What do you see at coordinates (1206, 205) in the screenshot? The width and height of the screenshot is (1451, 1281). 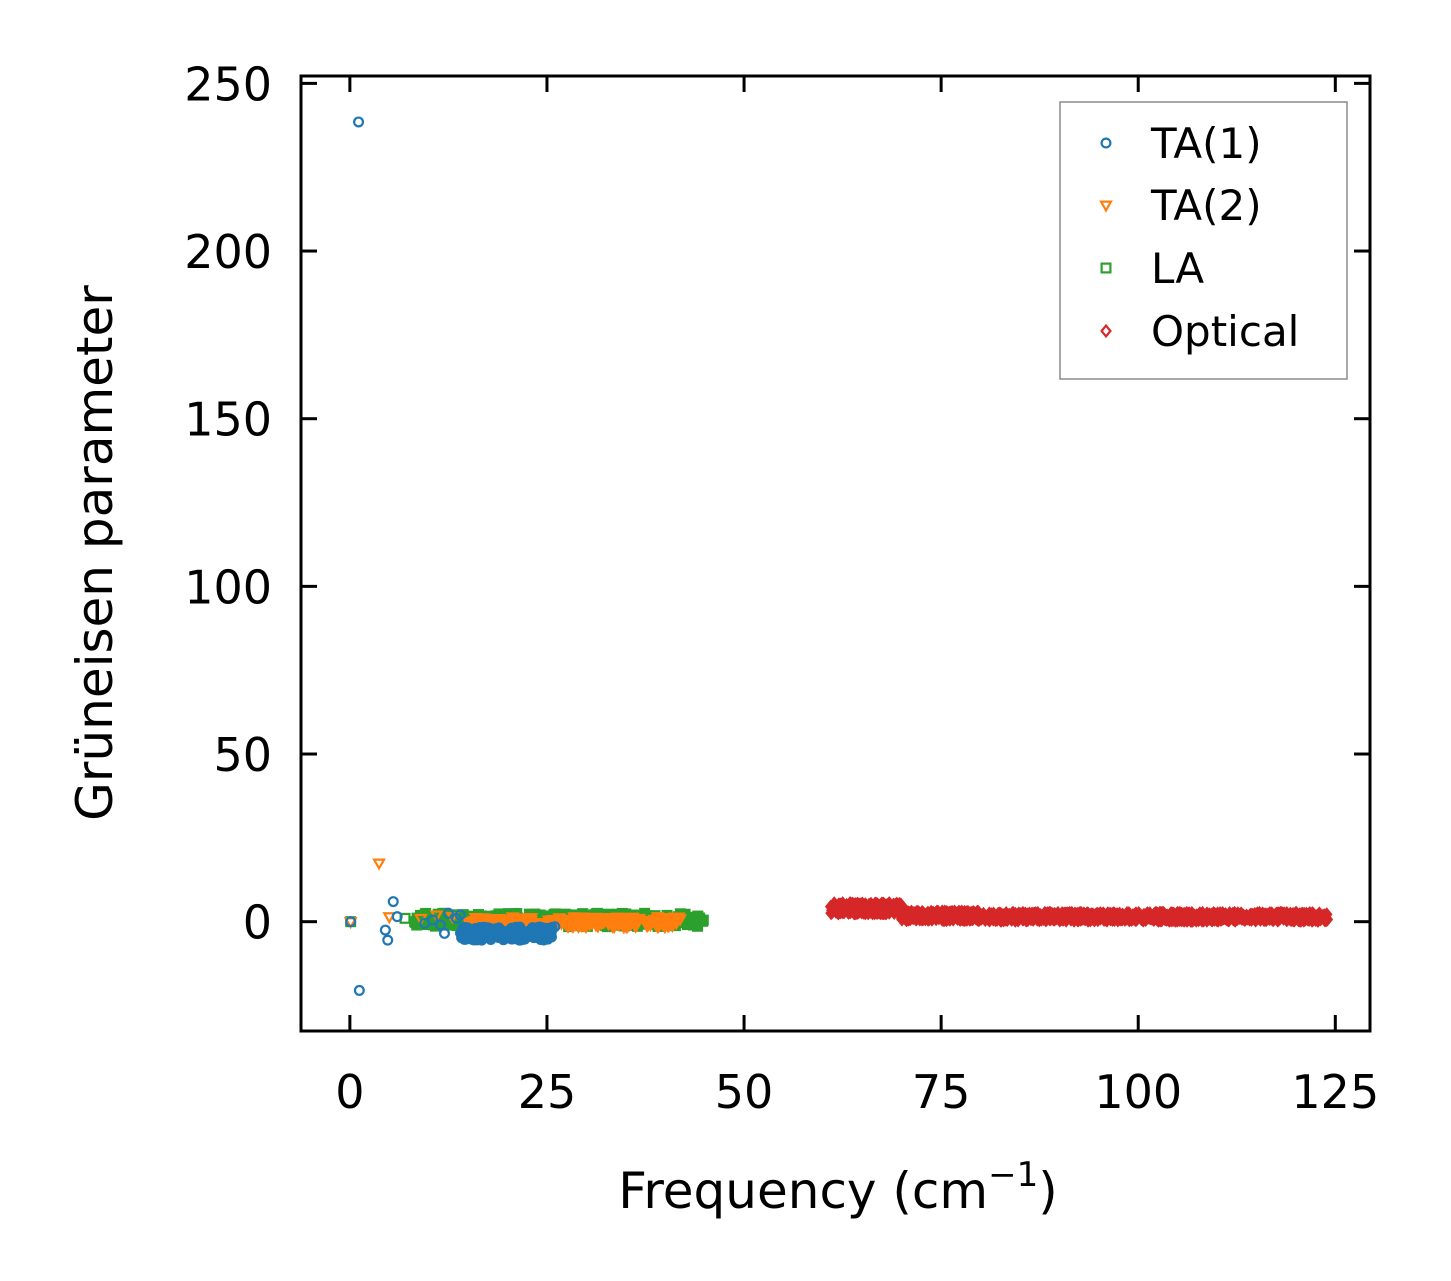 I see `legend-label: TA(2)` at bounding box center [1206, 205].